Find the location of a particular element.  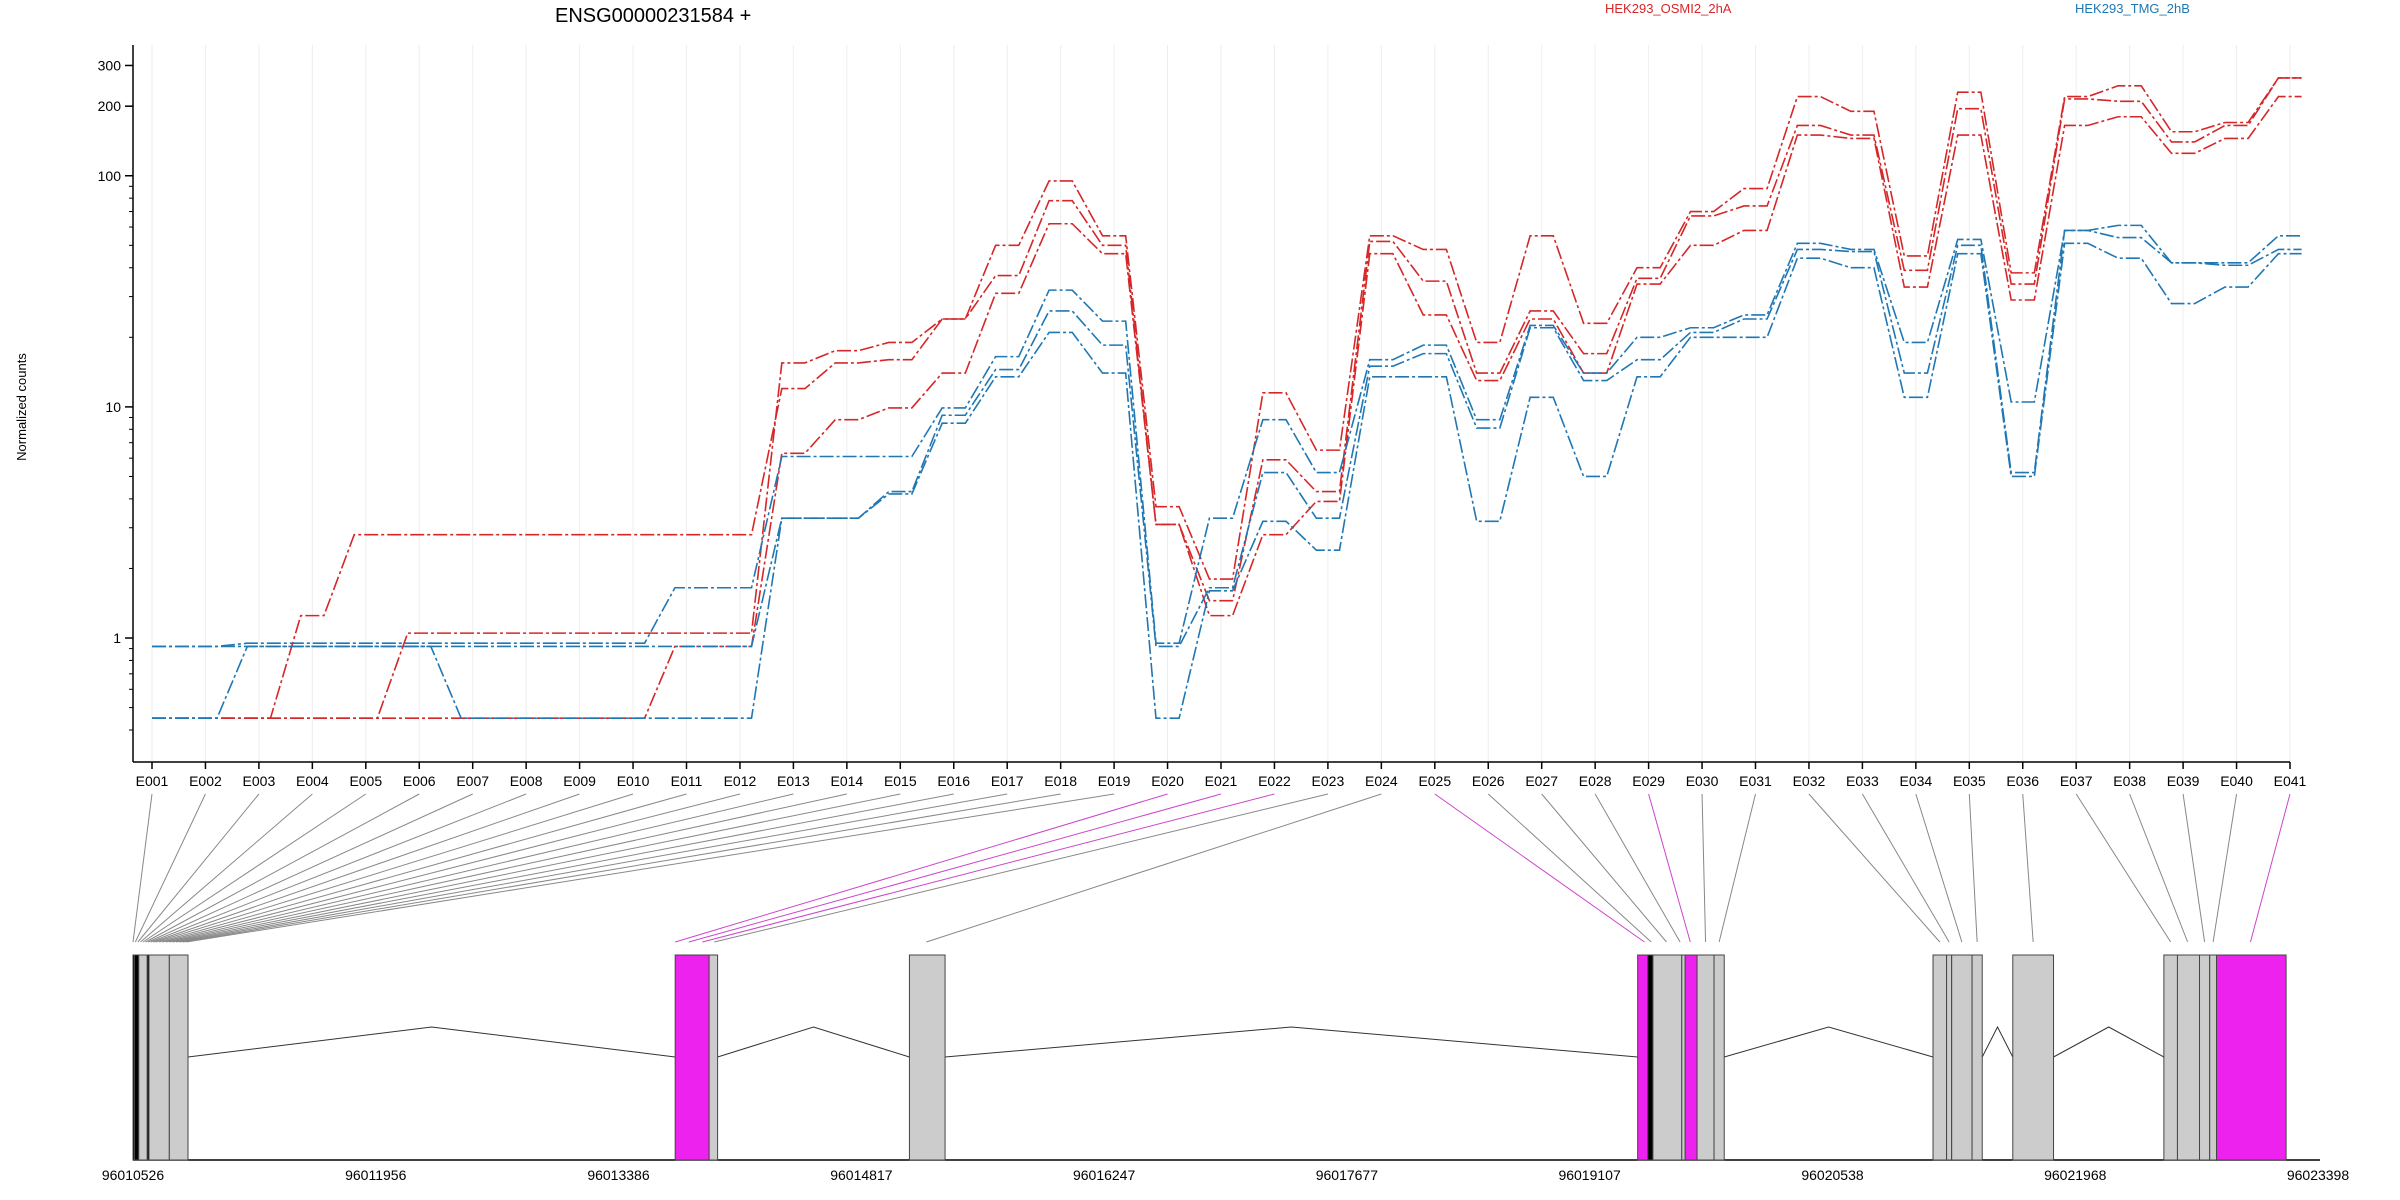

x-tick-label: E014 is located at coordinates (846, 781).